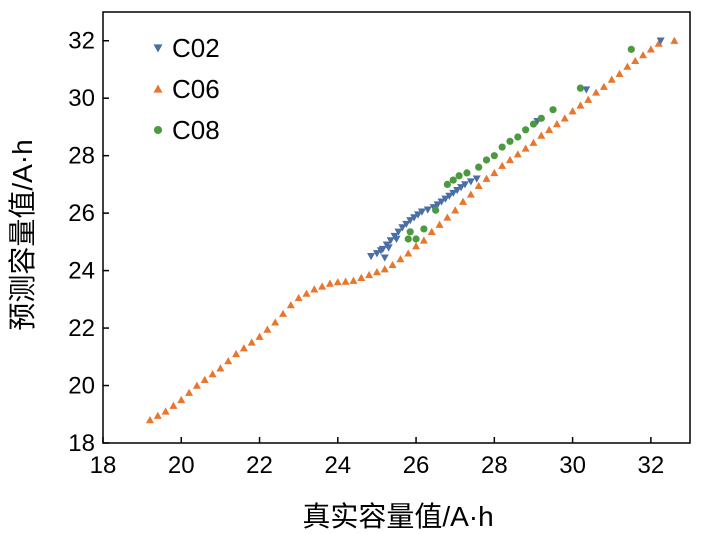  I want to click on x-tick-label: 28, so click(494, 465).